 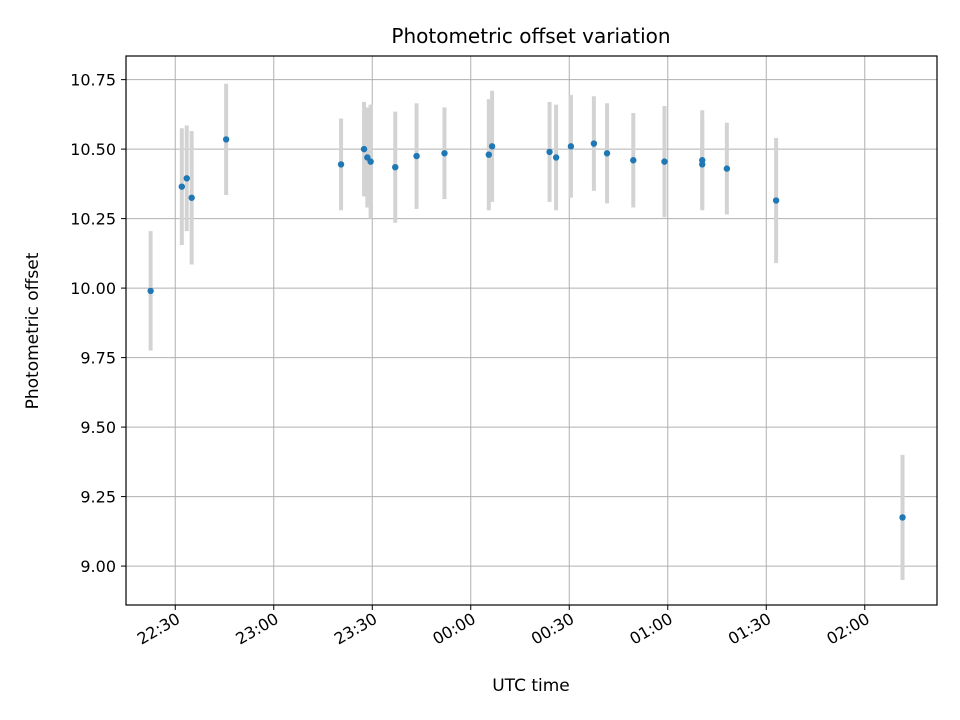 I want to click on y-tick-label: 10.75, so click(x=93, y=80).